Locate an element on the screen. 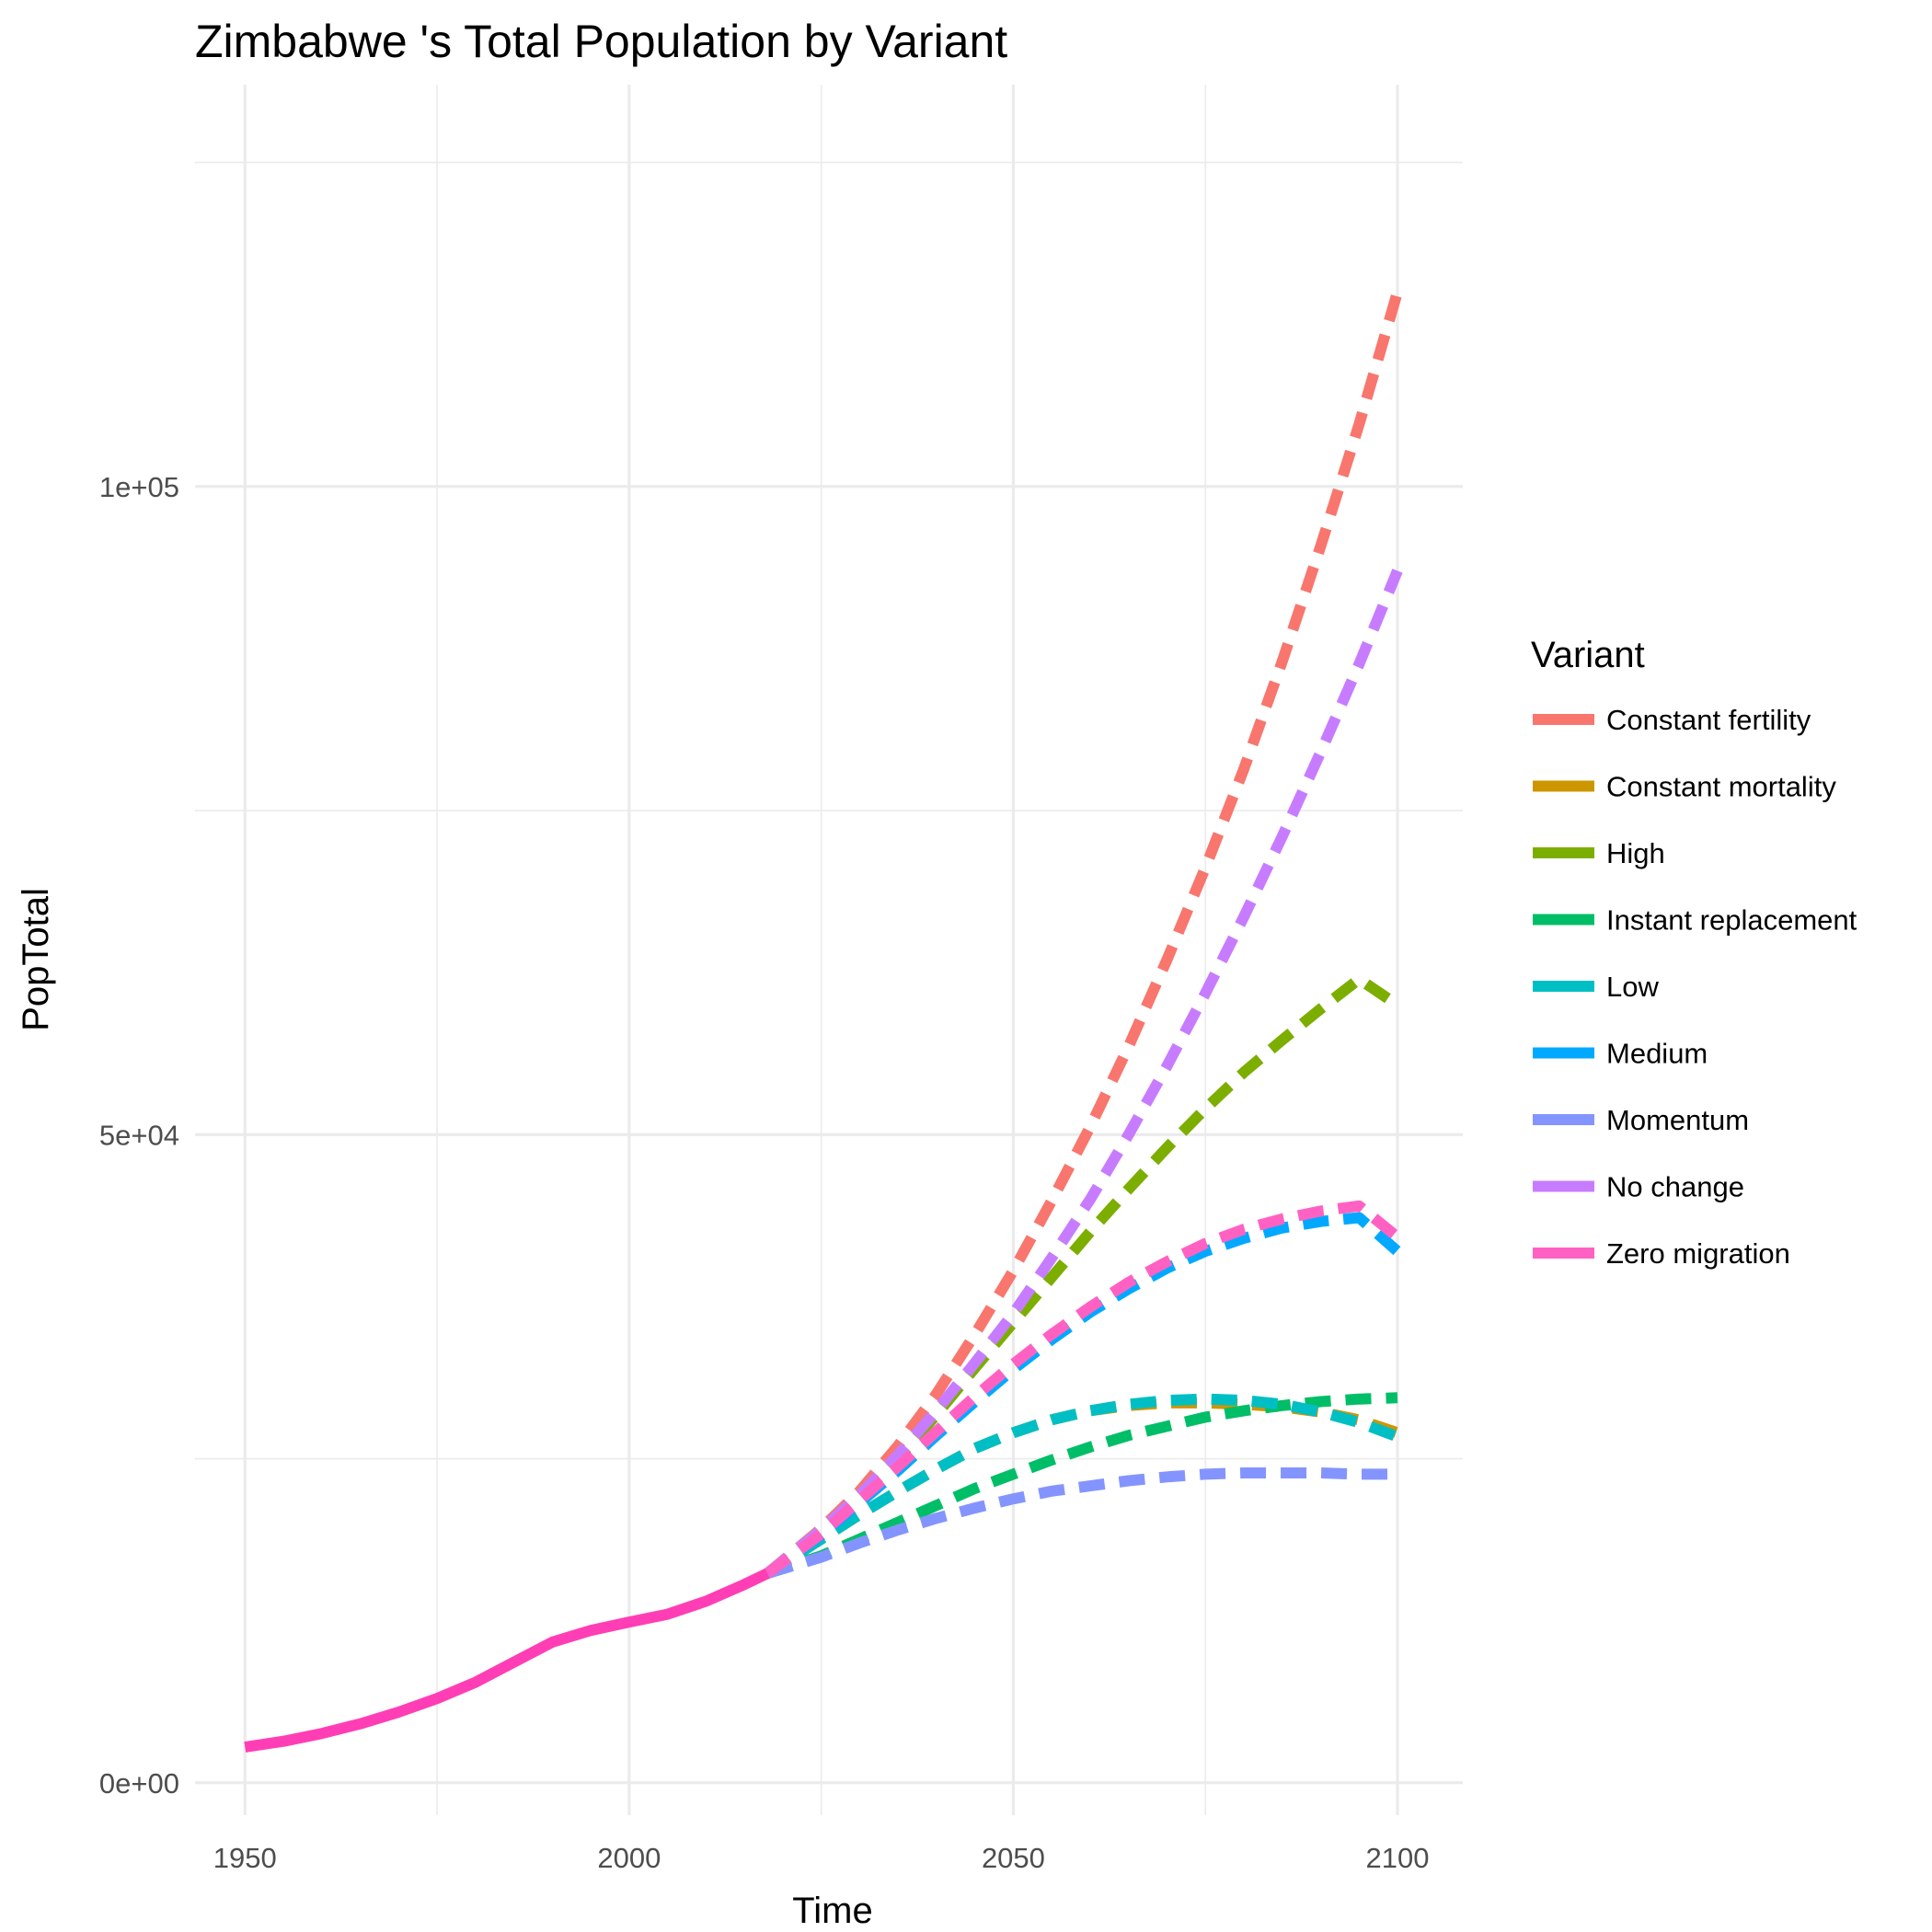  legend-label: High is located at coordinates (1635, 853).